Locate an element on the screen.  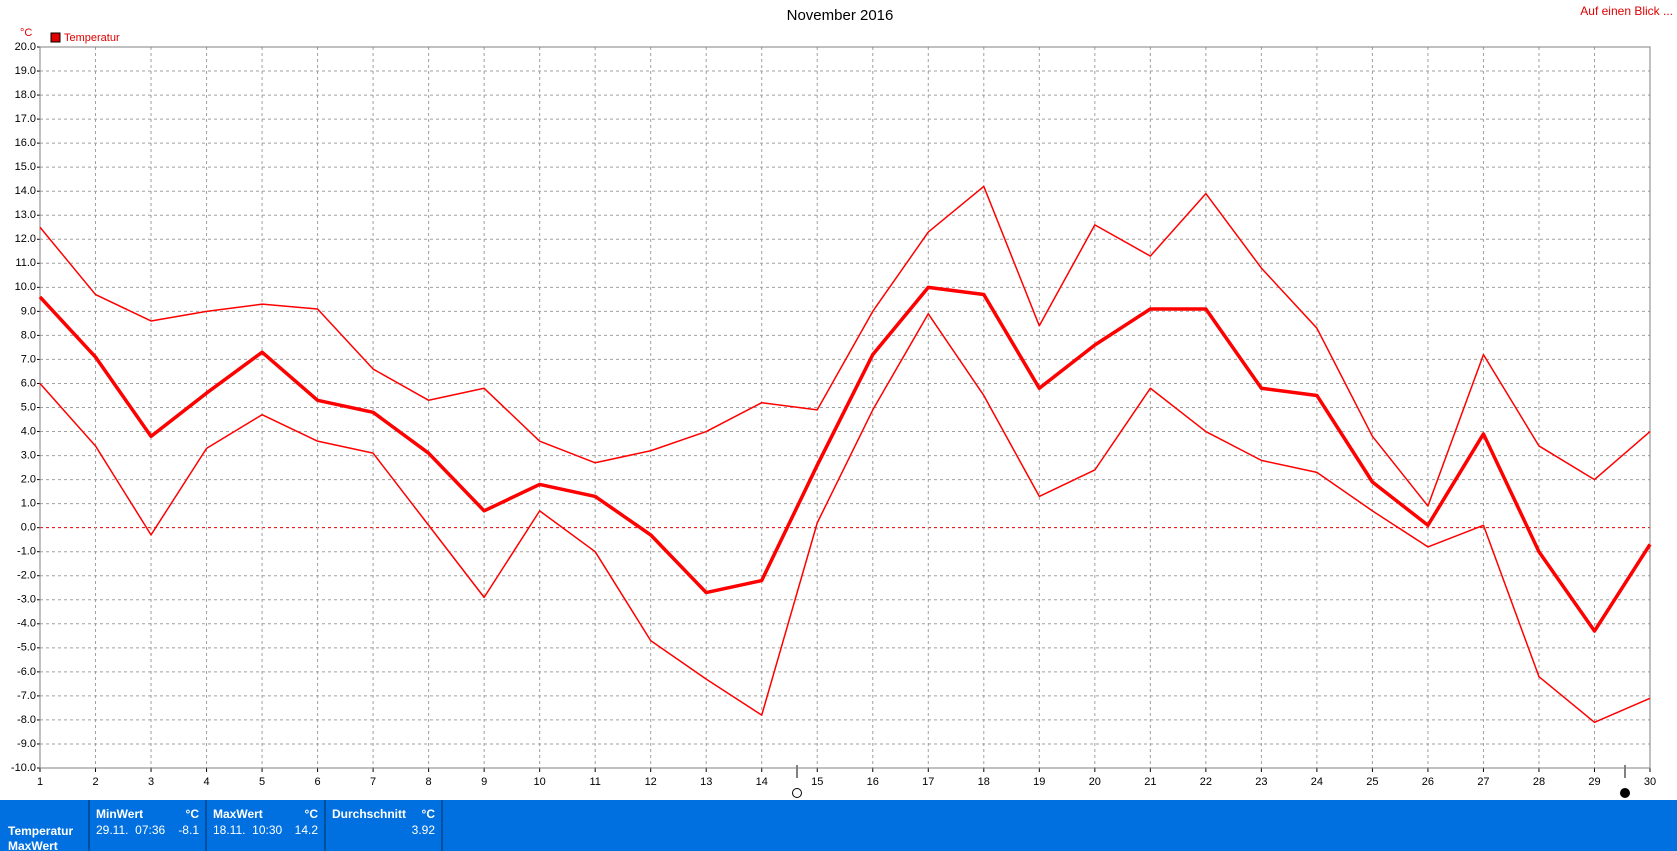
new-moon-icon is located at coordinates (1625, 793).